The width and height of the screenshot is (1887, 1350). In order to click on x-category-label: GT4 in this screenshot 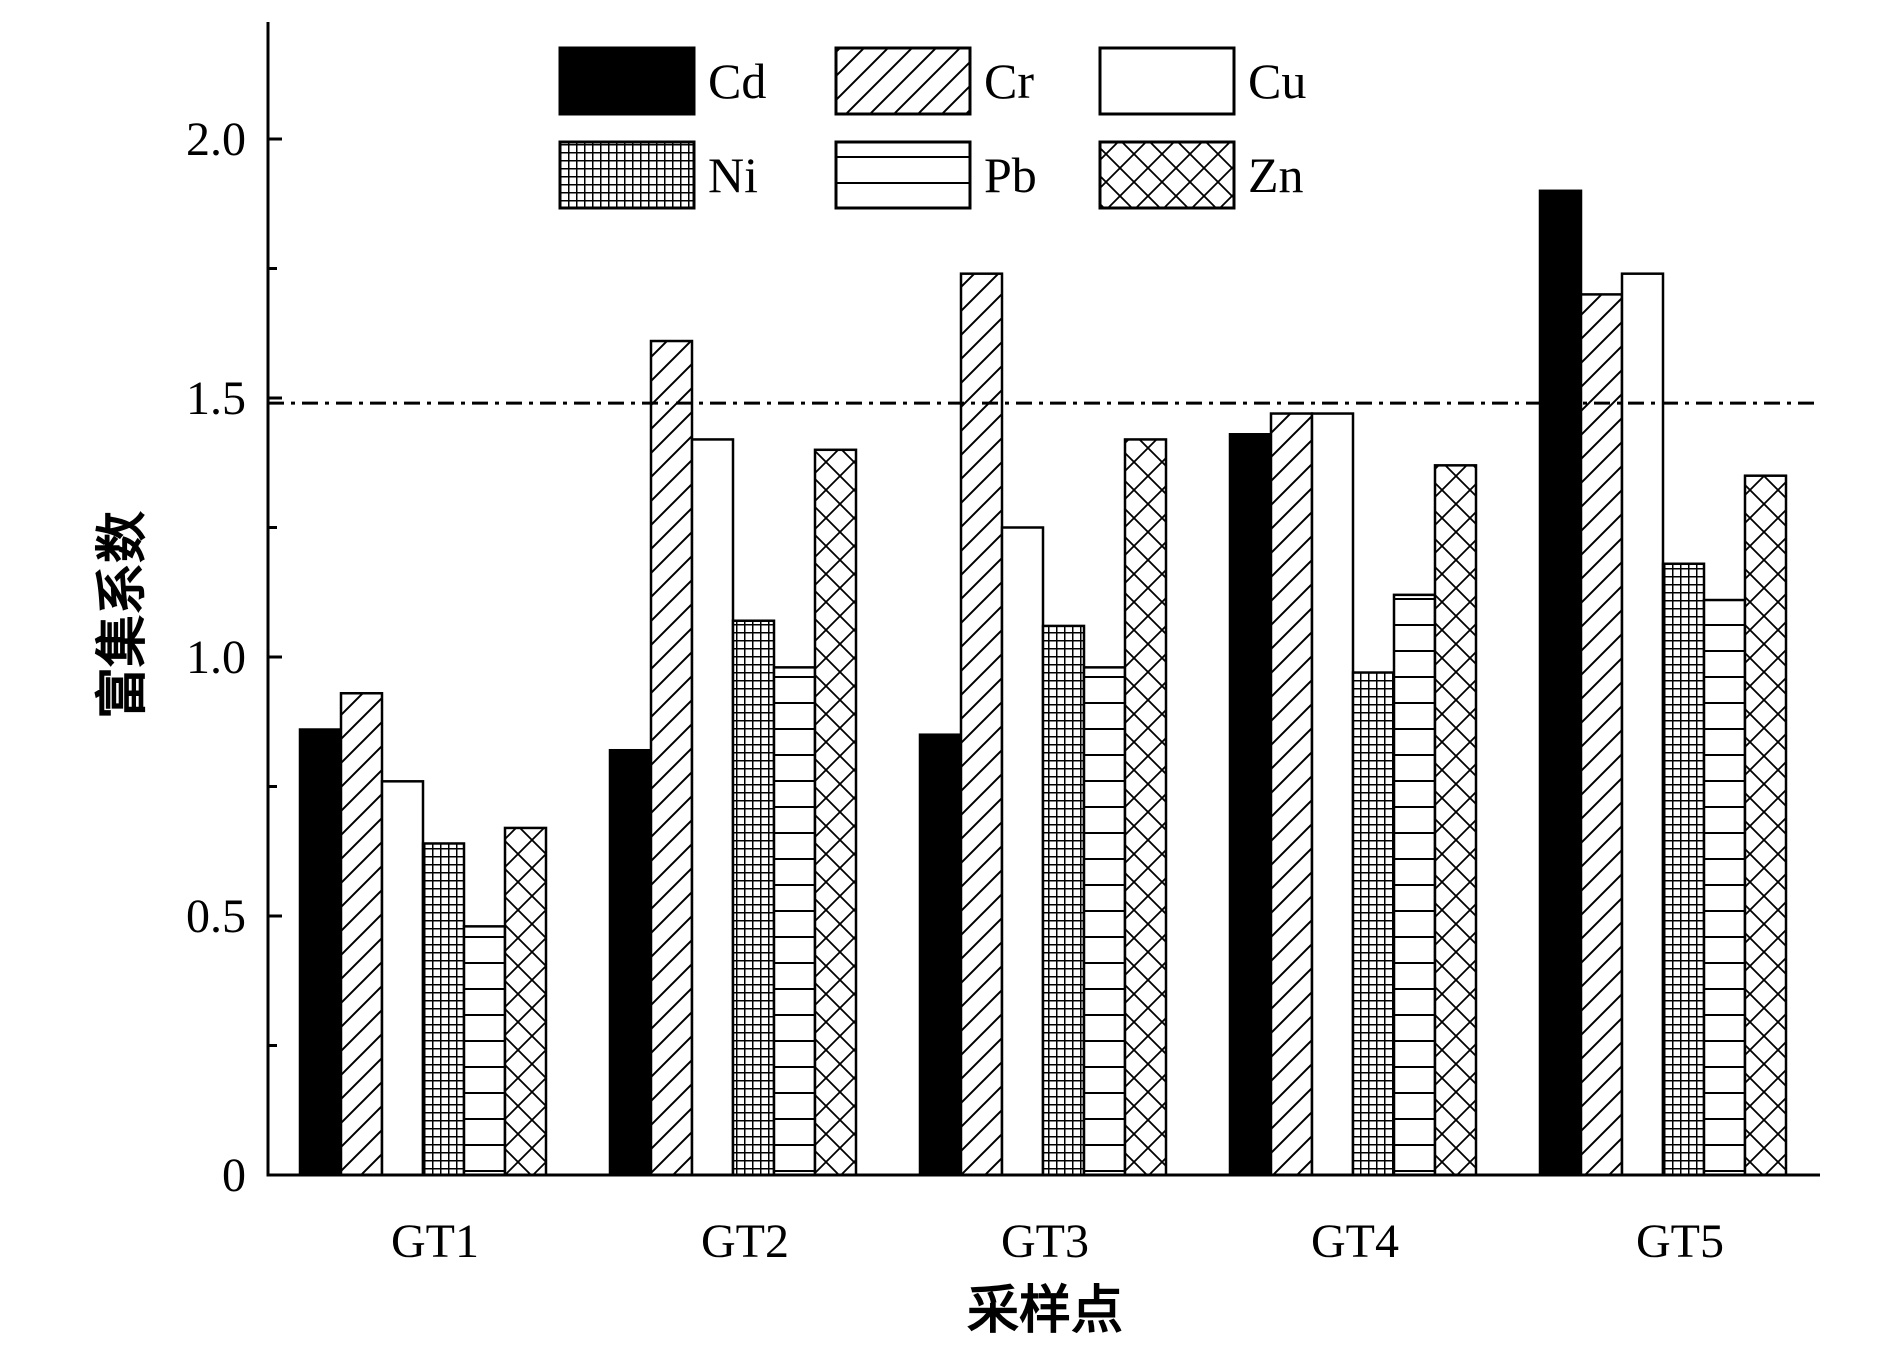, I will do `click(1355, 1241)`.